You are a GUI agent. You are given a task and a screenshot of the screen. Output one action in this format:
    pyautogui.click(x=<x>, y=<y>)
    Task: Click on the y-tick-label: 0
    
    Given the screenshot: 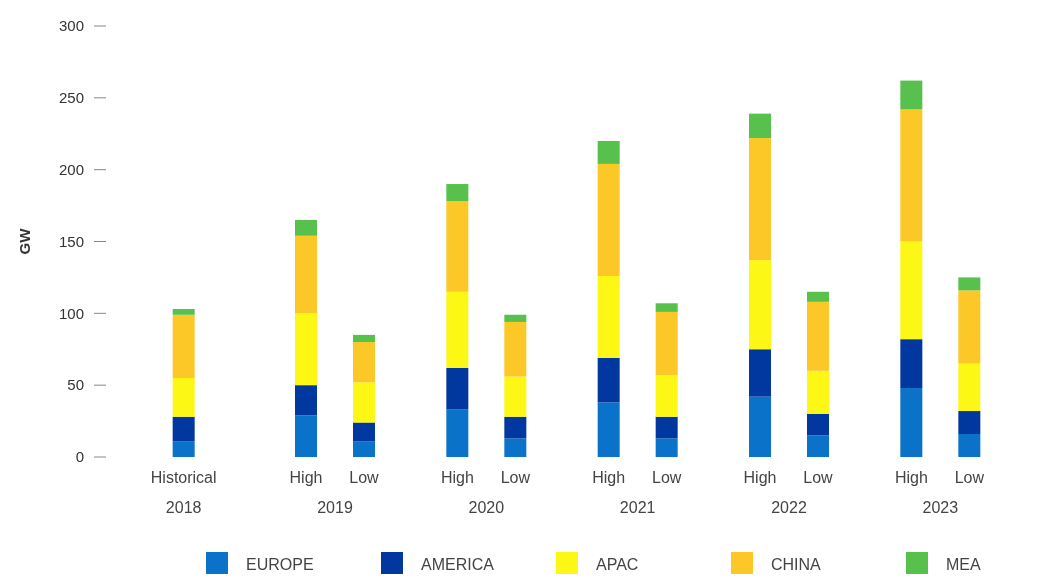 What is the action you would take?
    pyautogui.click(x=79, y=457)
    